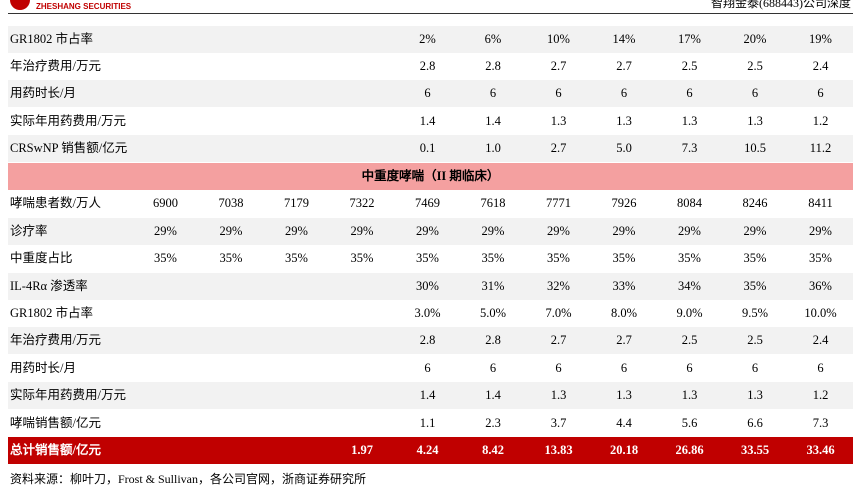 The width and height of the screenshot is (859, 488). What do you see at coordinates (820, 65) in the screenshot?
I see `table-cell: 2.4` at bounding box center [820, 65].